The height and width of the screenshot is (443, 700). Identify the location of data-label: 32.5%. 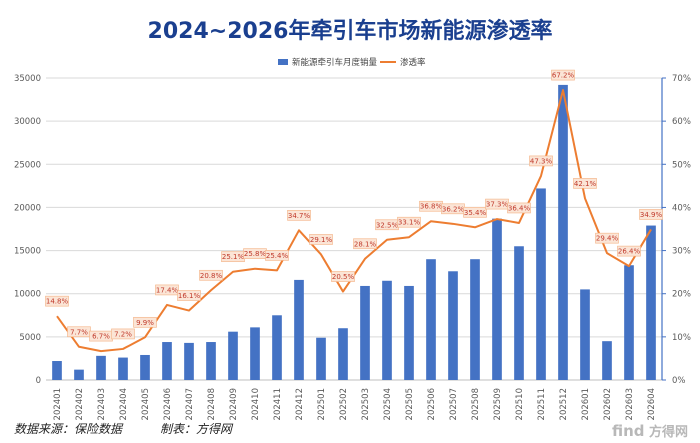
(387, 225).